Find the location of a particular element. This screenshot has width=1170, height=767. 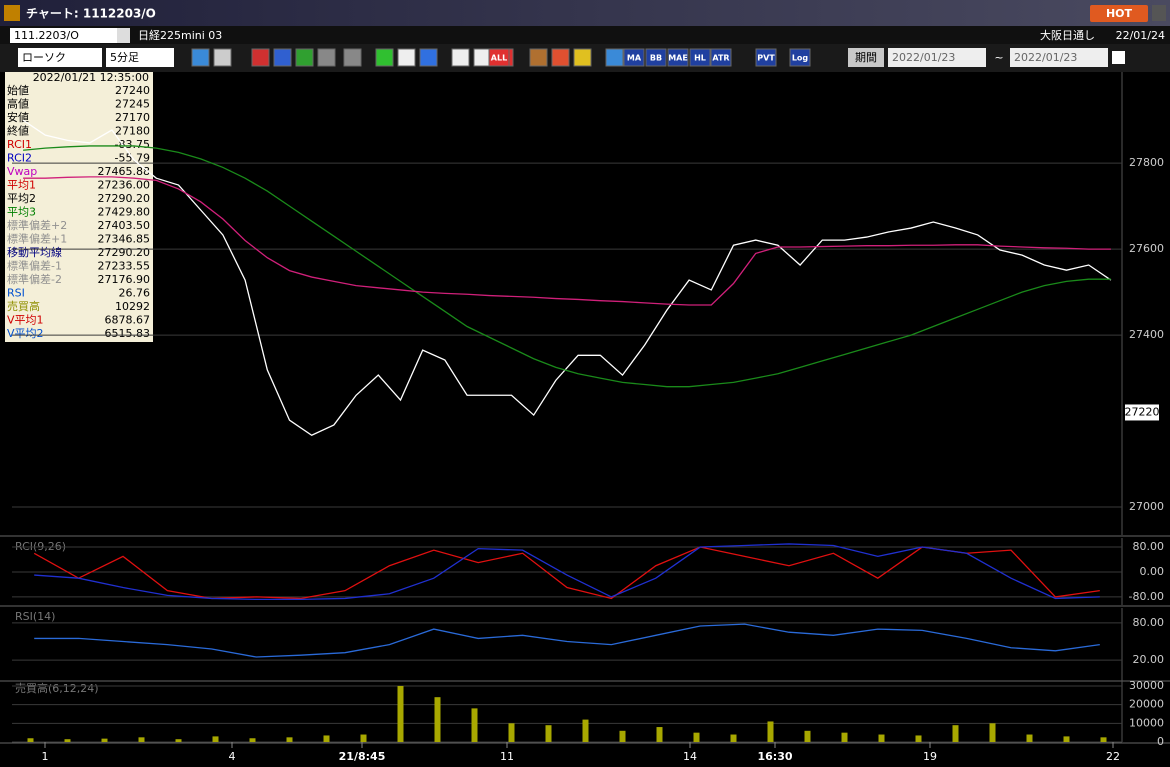

header-bar is located at coordinates (585, 35).